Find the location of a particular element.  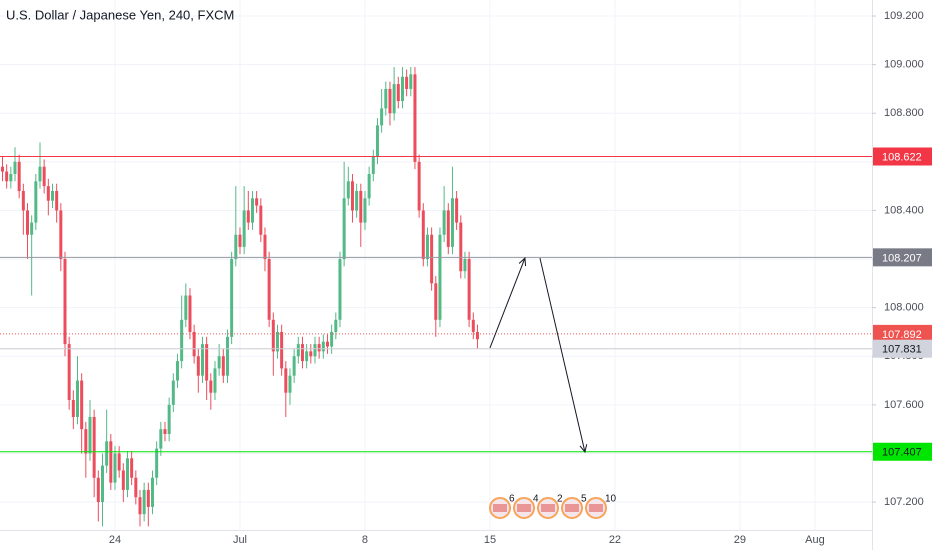

y-tick-label: 107.200 is located at coordinates (904, 502).